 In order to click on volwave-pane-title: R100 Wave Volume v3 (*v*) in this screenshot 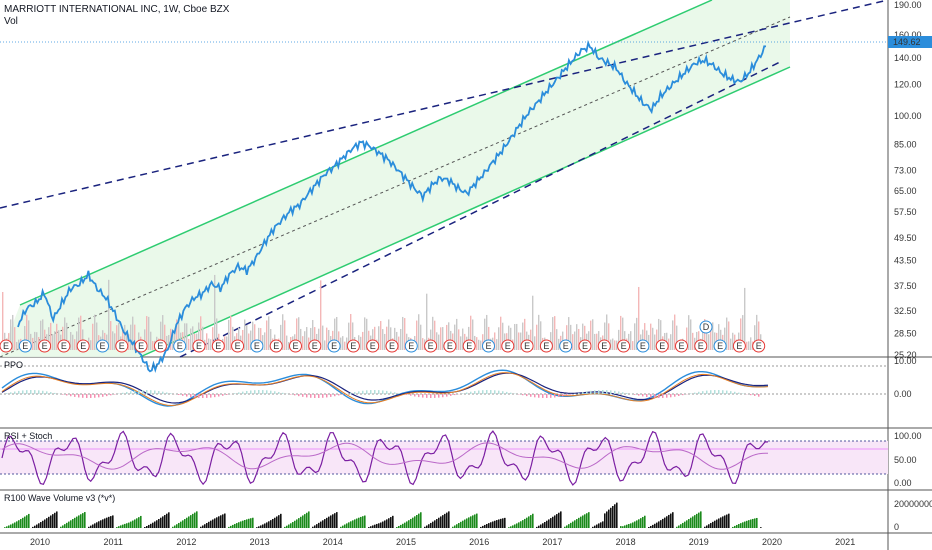, I will do `click(60, 498)`.